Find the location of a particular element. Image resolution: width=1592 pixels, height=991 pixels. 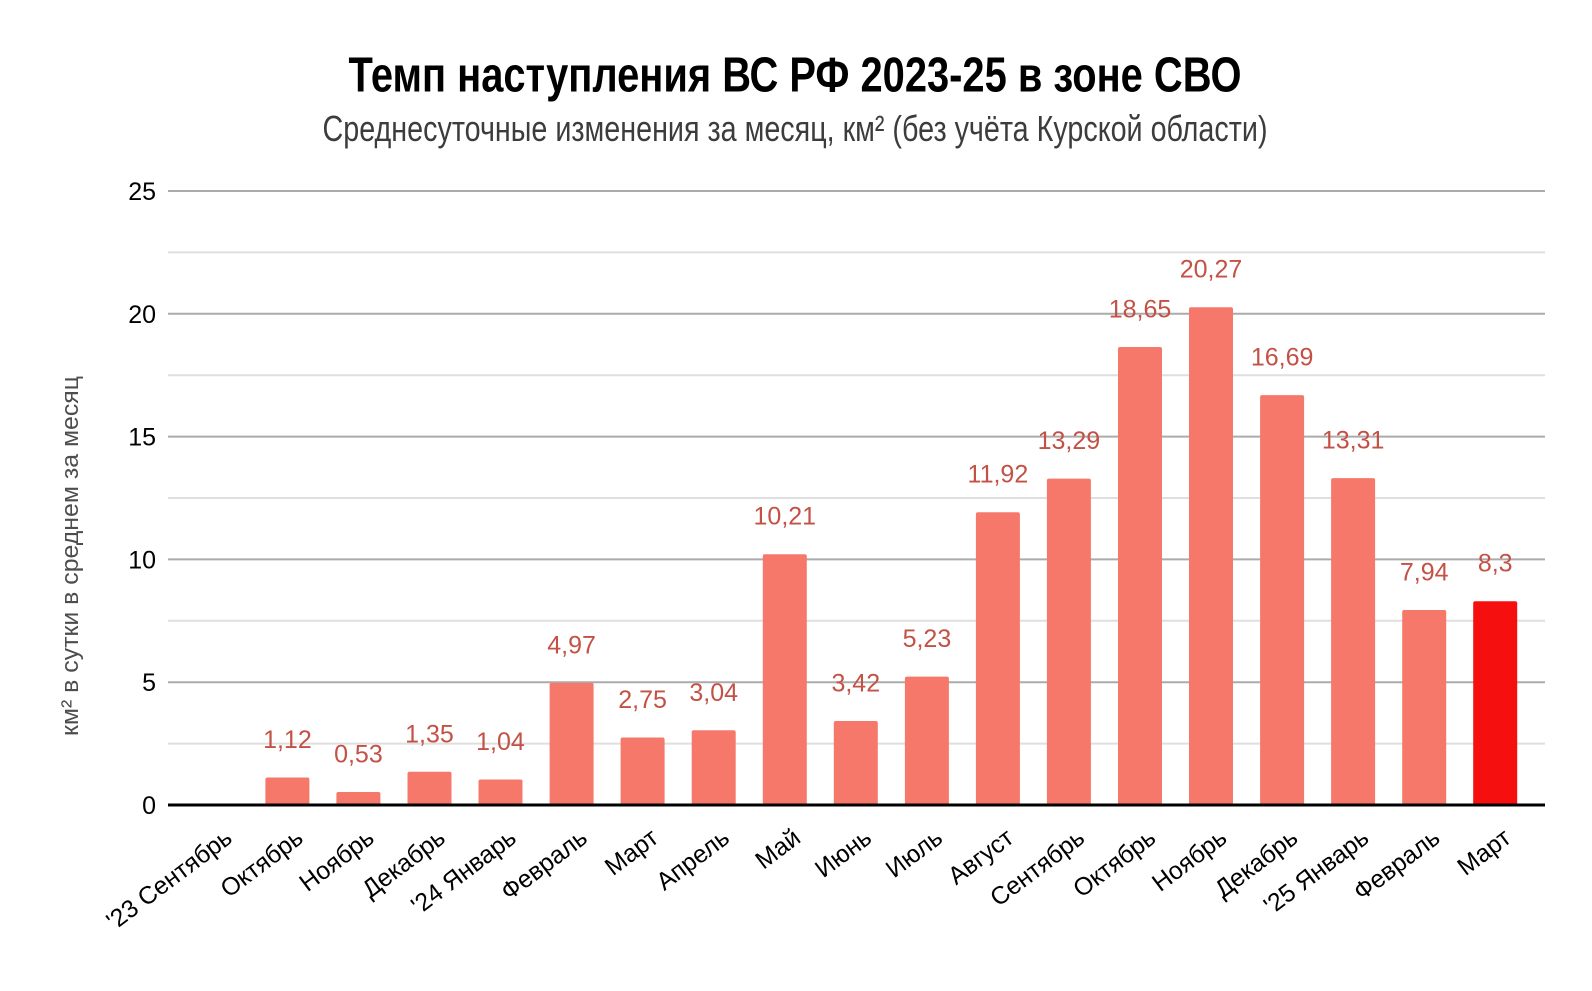

svg-text: 2,75 is located at coordinates (642, 700).